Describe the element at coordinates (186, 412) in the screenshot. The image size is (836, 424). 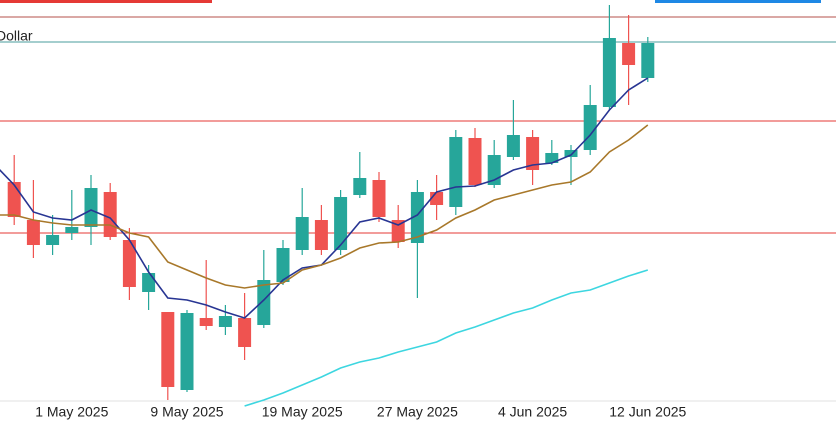
I see `x-tick-label: 9 May 2025` at that location.